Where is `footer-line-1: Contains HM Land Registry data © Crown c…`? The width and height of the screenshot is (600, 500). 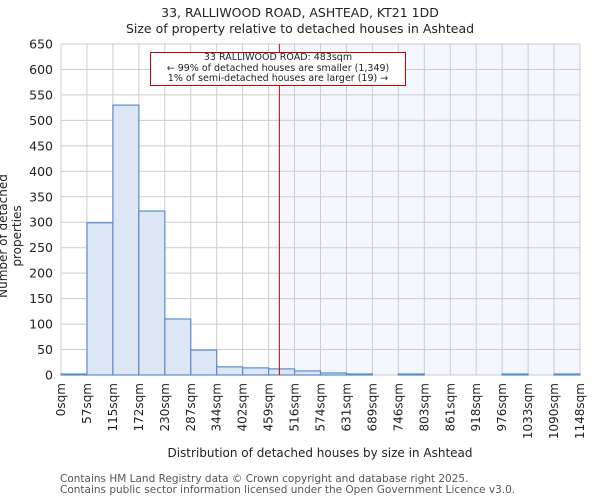 footer-line-1: Contains HM Land Registry data © Crown c… is located at coordinates (264, 479).